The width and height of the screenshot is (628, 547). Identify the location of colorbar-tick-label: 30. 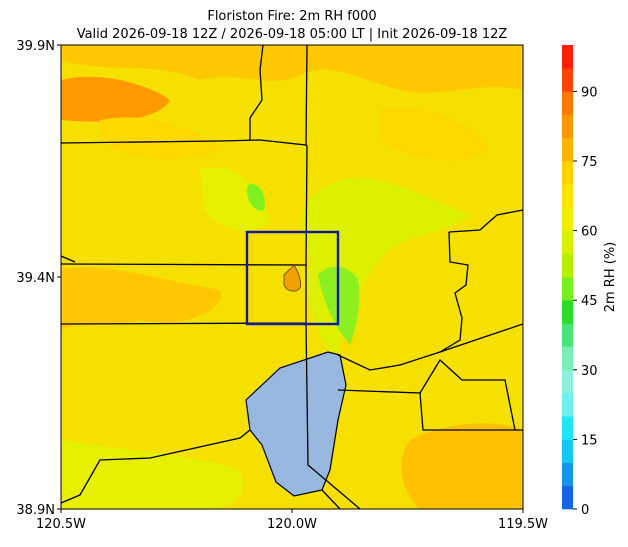
(589, 371).